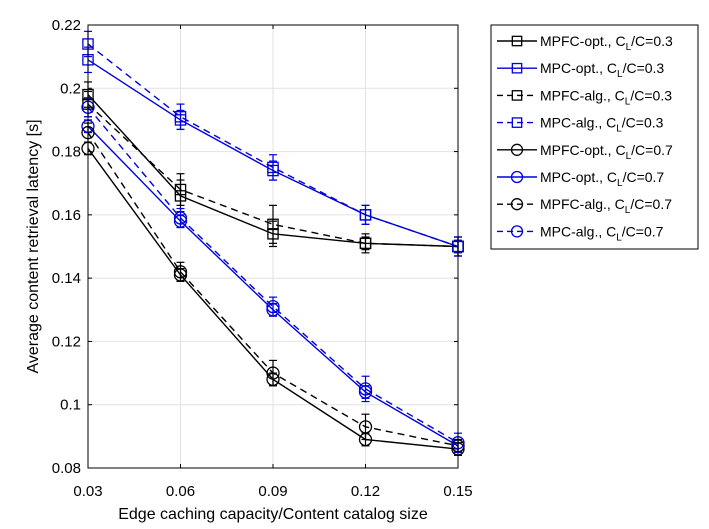 The width and height of the screenshot is (709, 529). What do you see at coordinates (602, 125) in the screenshot?
I see `legend-label: MPC-alg., CL/C=0.3` at bounding box center [602, 125].